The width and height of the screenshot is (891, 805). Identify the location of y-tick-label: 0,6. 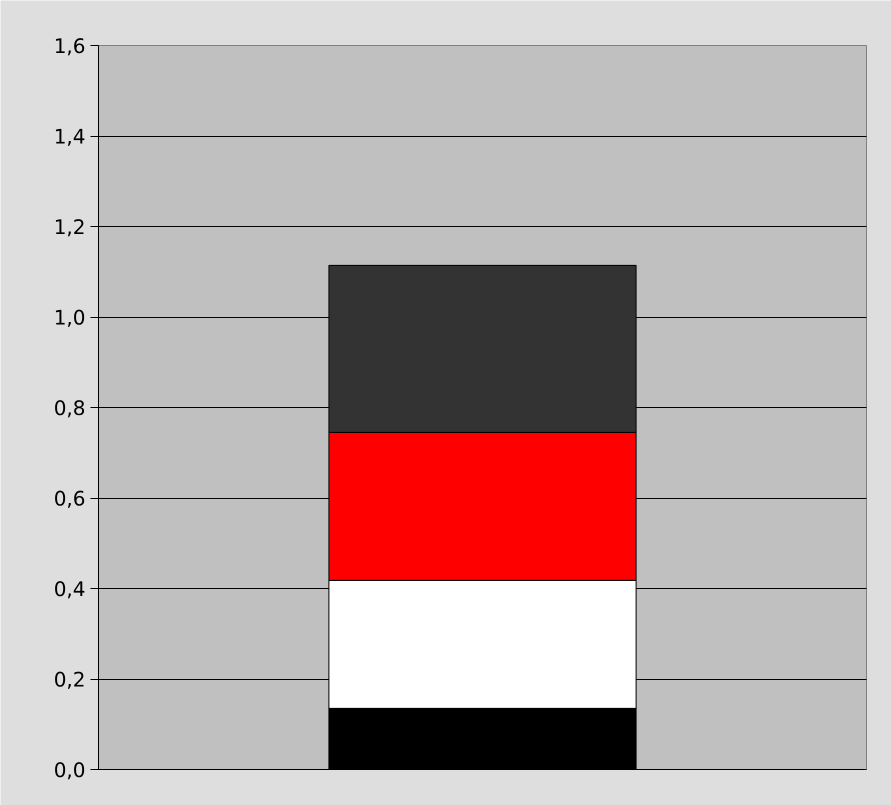
(70, 498).